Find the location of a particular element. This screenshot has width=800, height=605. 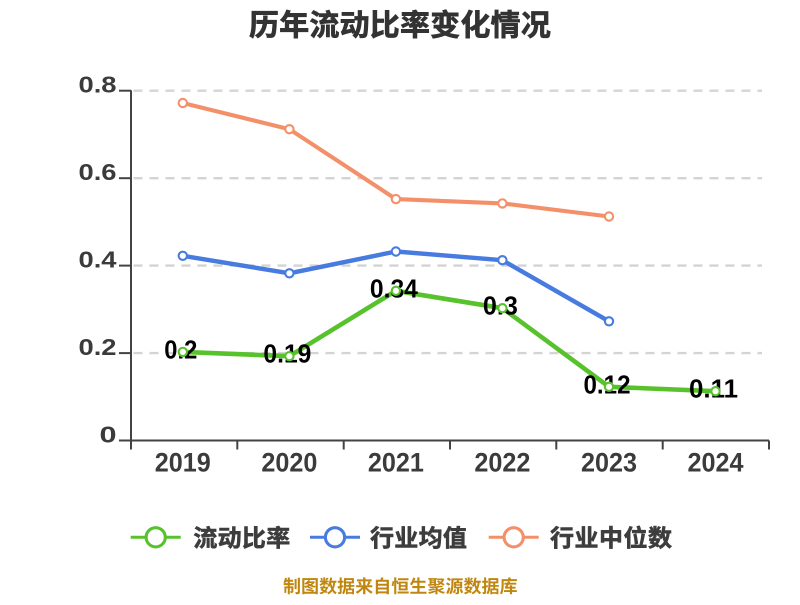

svg-text: 2023 is located at coordinates (609, 463).